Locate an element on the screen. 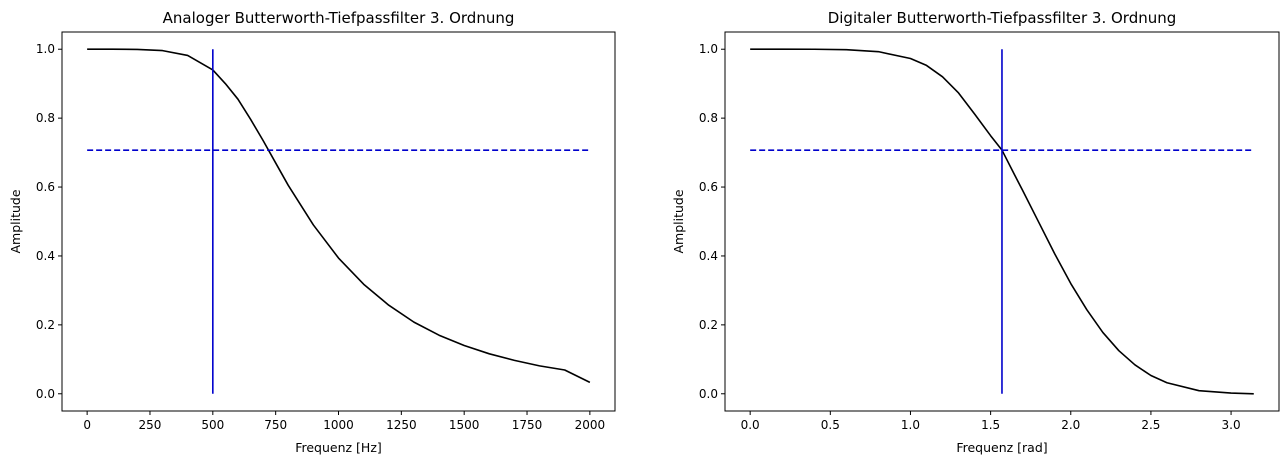  x-tick-label: 250 is located at coordinates (150, 425).